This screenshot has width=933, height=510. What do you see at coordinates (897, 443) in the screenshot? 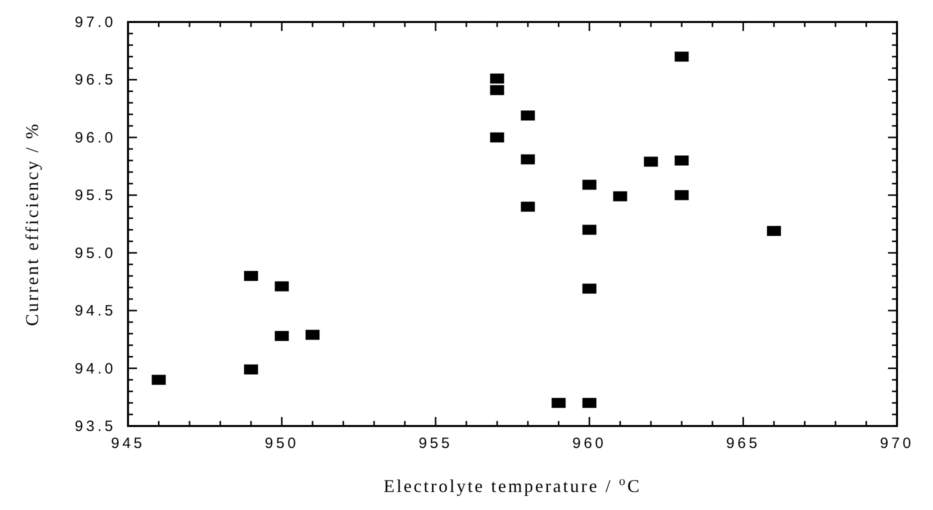
I see `x-tick-label: 970` at bounding box center [897, 443].